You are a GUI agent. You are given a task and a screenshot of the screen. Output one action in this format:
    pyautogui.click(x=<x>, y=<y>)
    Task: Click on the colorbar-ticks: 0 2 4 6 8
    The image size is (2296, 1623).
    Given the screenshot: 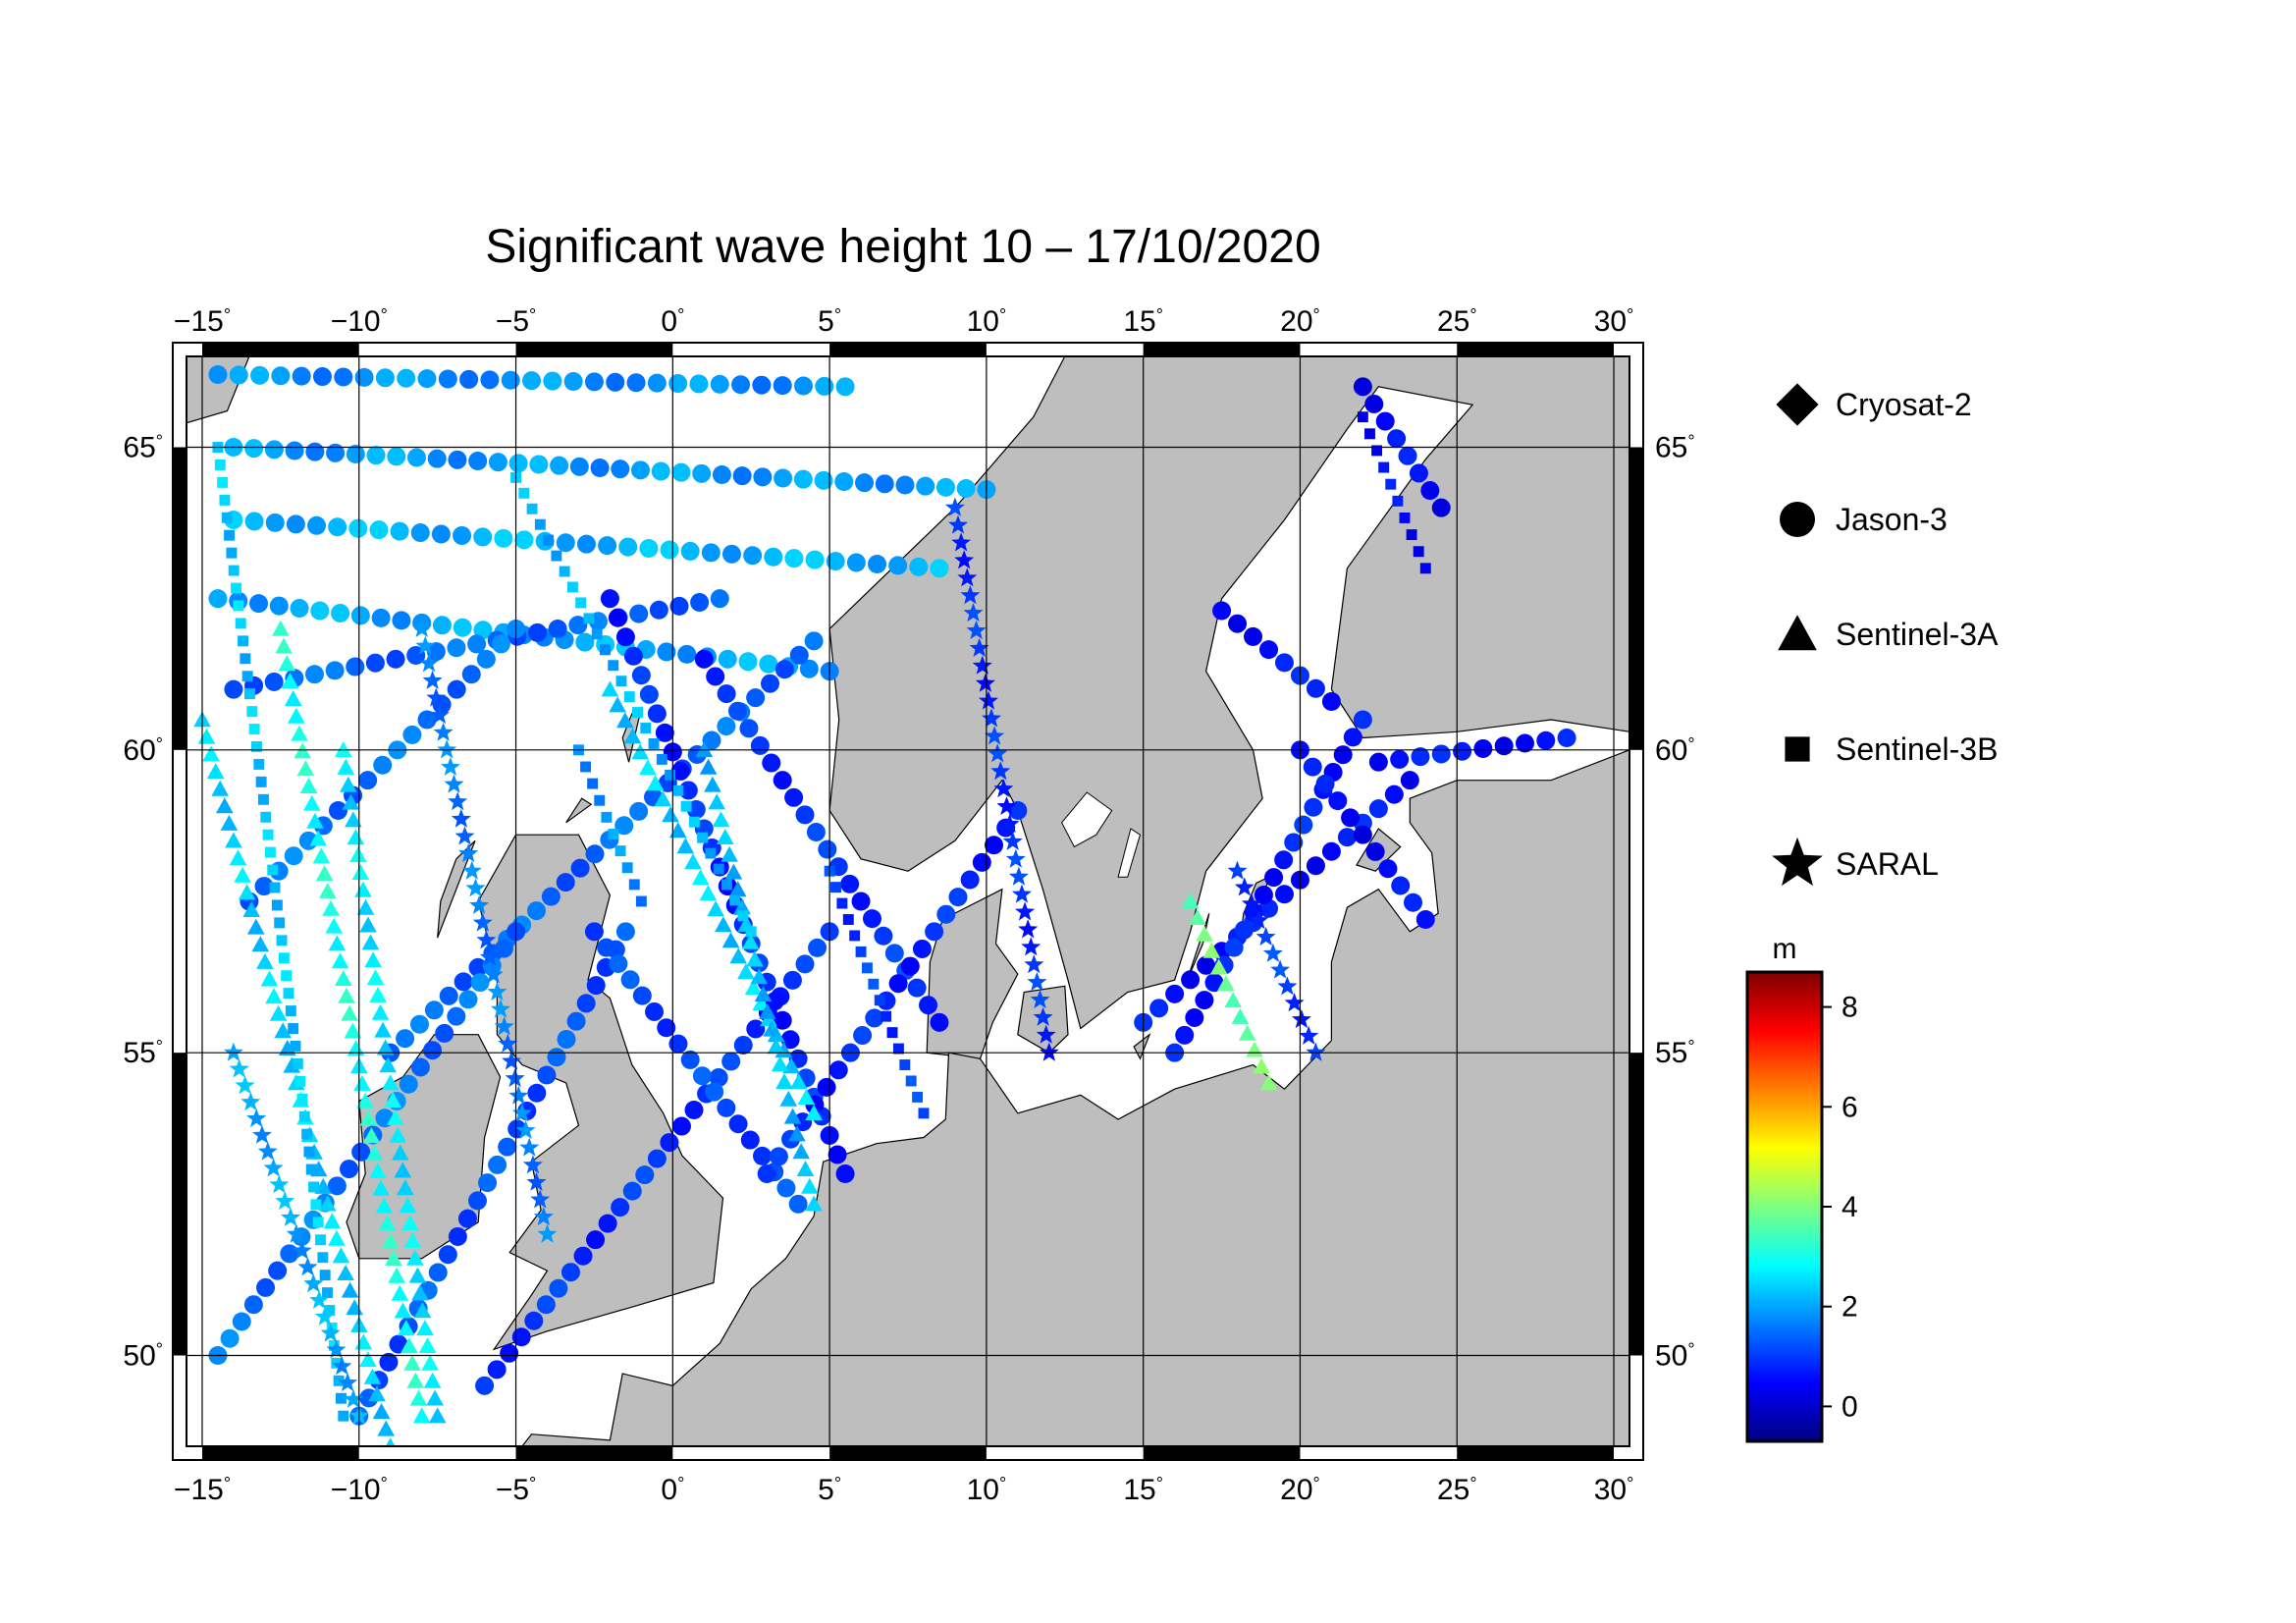 What is the action you would take?
    pyautogui.click(x=1840, y=1207)
    